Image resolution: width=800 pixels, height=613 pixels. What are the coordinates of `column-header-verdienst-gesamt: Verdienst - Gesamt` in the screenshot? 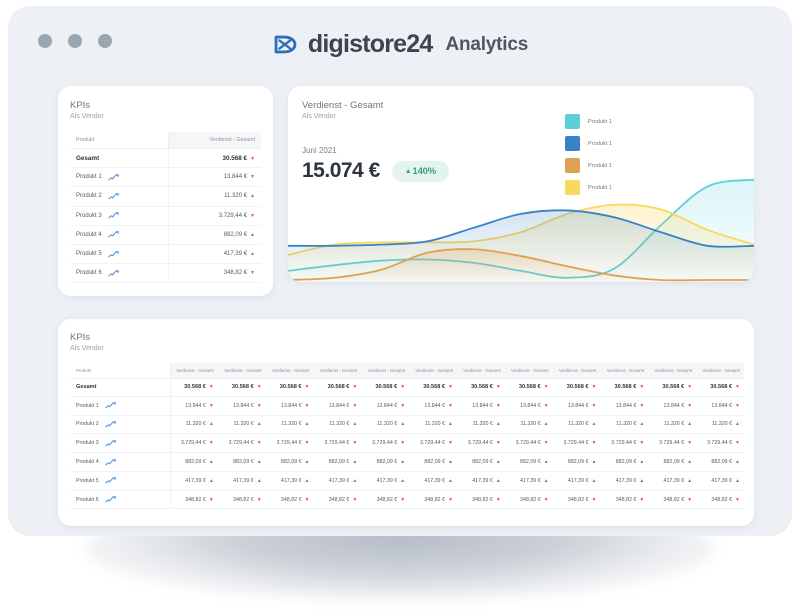 It's located at (214, 140).